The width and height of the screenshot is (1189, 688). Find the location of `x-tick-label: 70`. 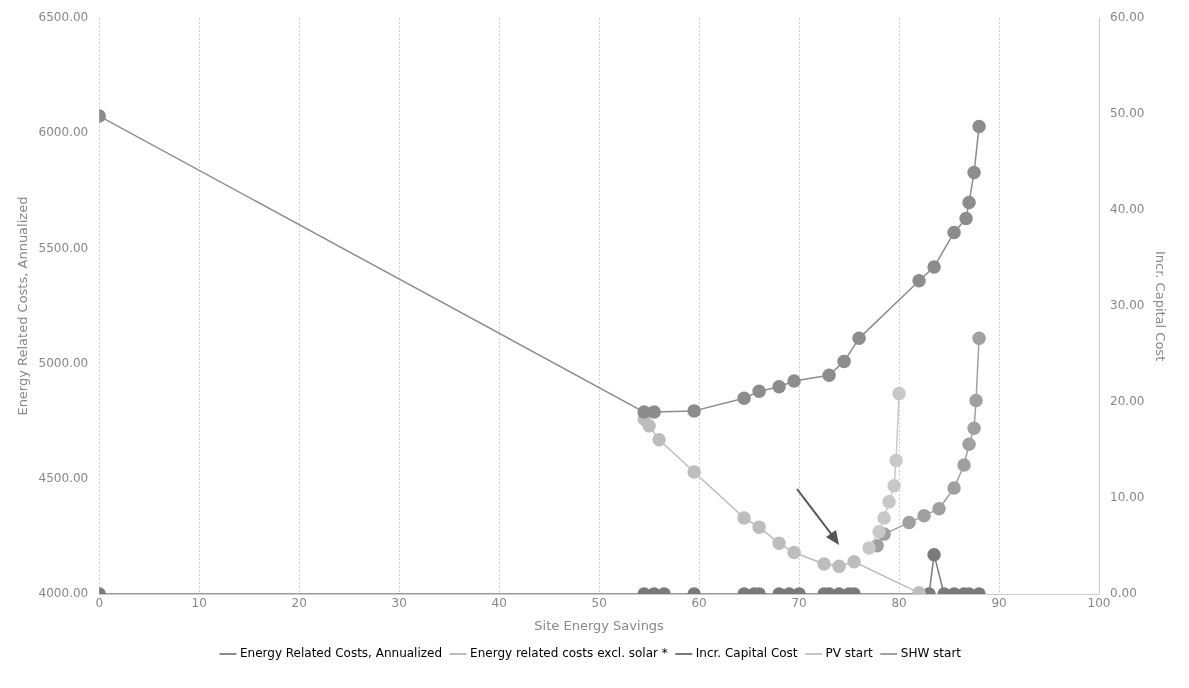

x-tick-label: 70 is located at coordinates (799, 603).